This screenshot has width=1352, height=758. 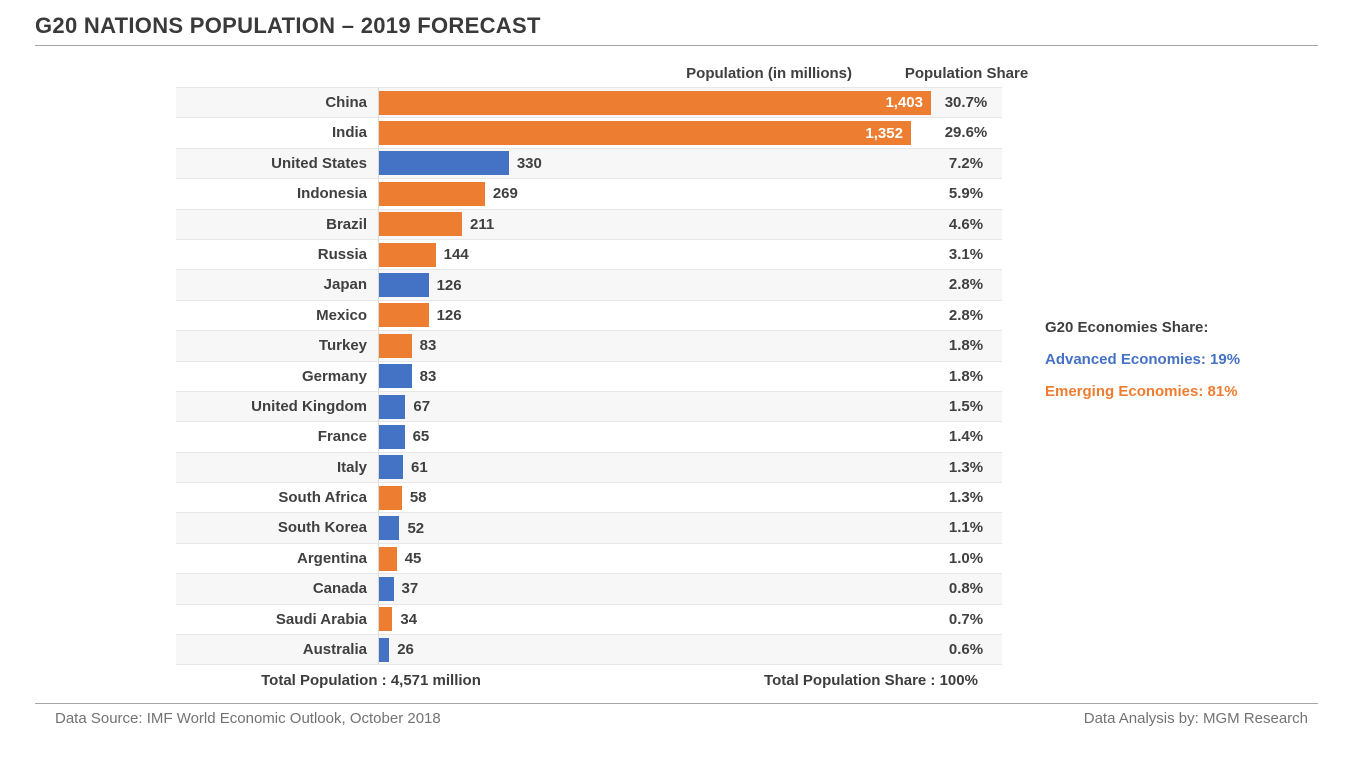 What do you see at coordinates (676, 703) in the screenshot?
I see `footer-divider` at bounding box center [676, 703].